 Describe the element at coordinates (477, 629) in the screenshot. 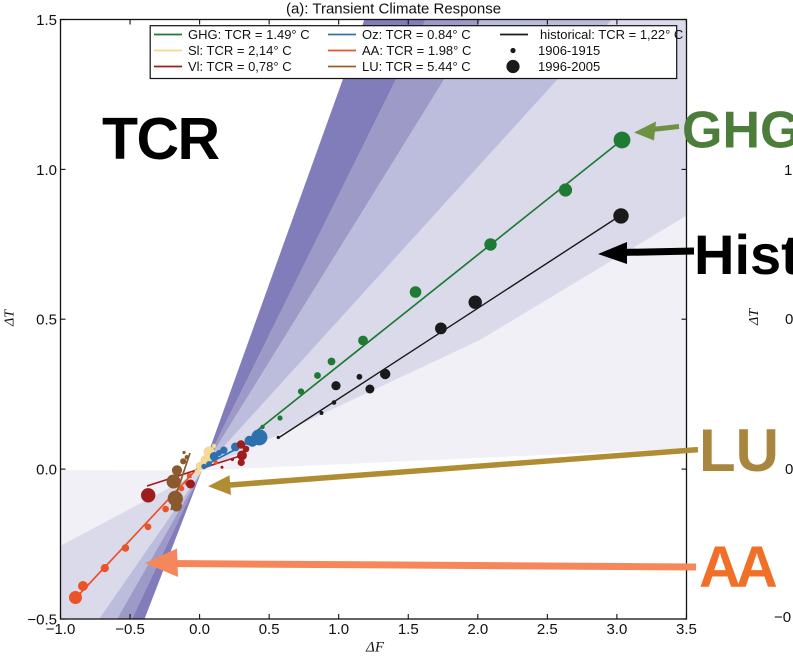

I see `svg-text: 2.0` at that location.